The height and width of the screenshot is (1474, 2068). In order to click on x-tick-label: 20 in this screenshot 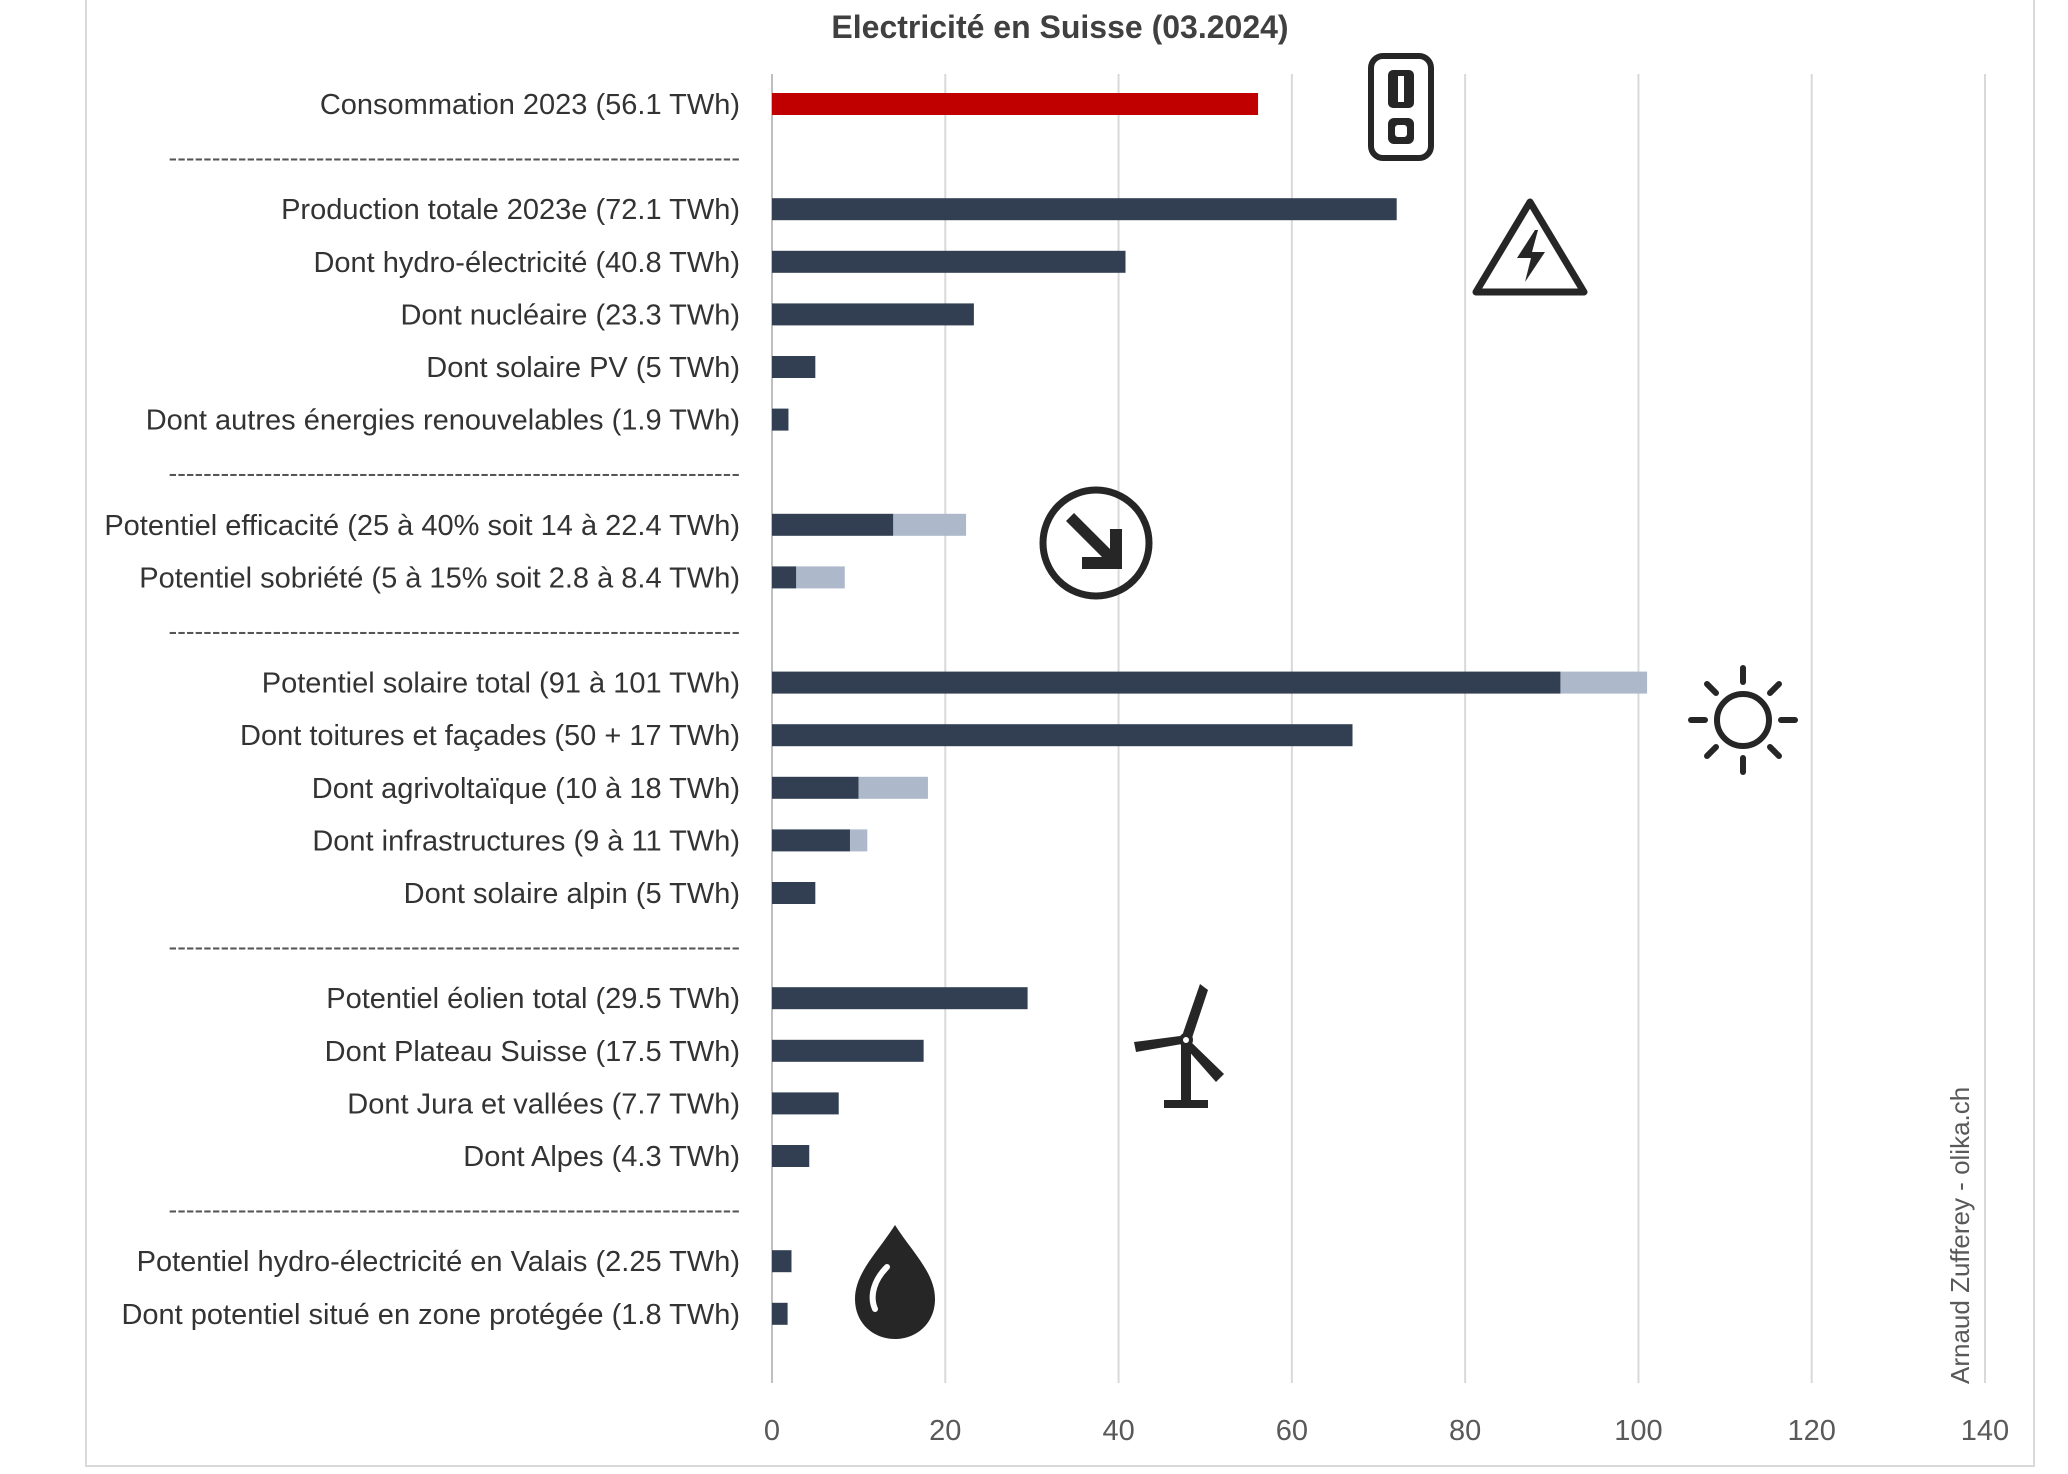, I will do `click(945, 1431)`.